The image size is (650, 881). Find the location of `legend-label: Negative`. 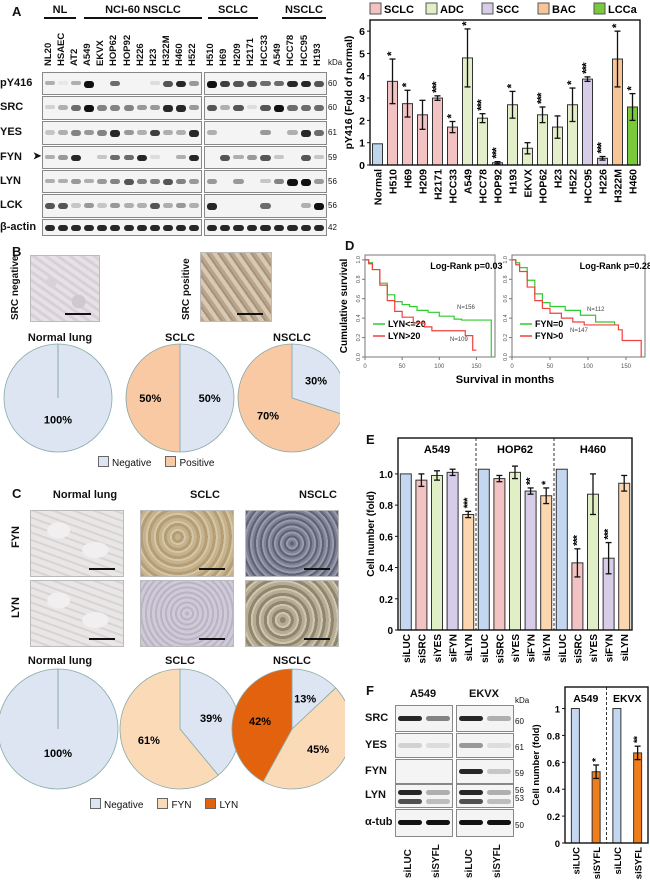

legend-label: Negative is located at coordinates (132, 463).